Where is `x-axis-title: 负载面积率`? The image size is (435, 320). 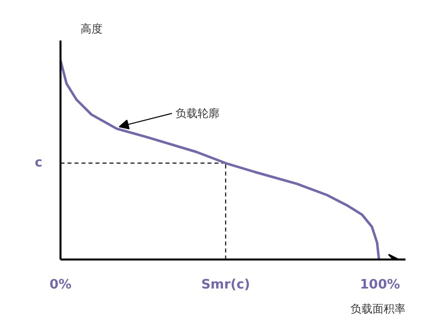
x-axis-title: 负载面积率 is located at coordinates (378, 309).